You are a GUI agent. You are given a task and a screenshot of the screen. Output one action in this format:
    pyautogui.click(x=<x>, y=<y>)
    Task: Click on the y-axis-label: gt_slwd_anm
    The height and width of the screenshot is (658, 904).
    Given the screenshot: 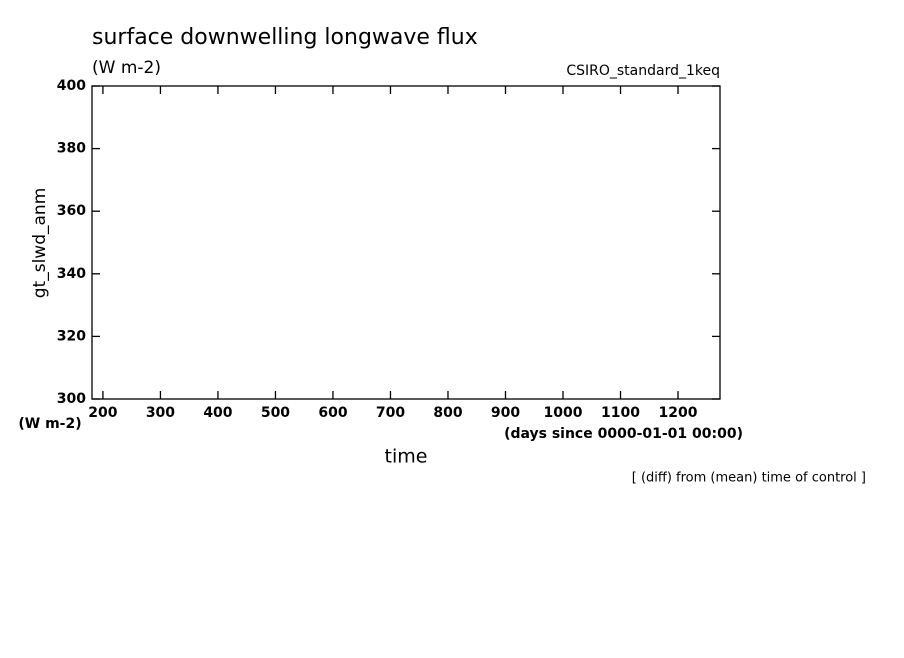 What is the action you would take?
    pyautogui.click(x=40, y=243)
    